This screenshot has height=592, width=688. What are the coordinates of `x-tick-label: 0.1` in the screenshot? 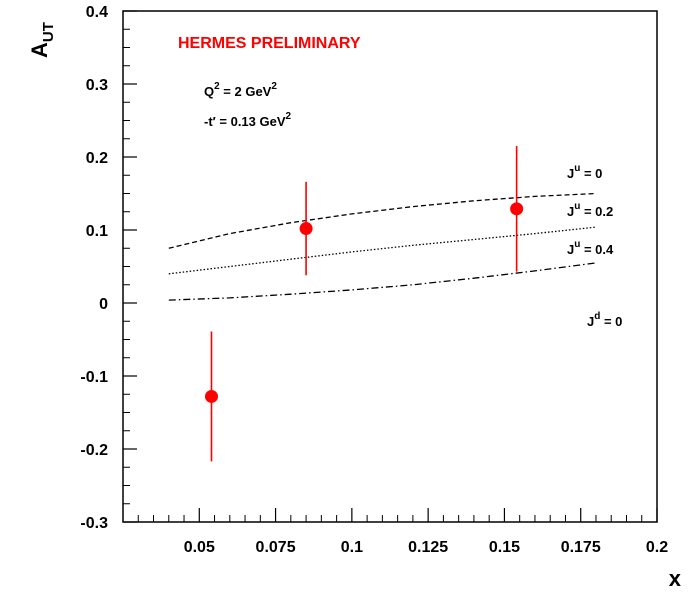 It's located at (352, 547).